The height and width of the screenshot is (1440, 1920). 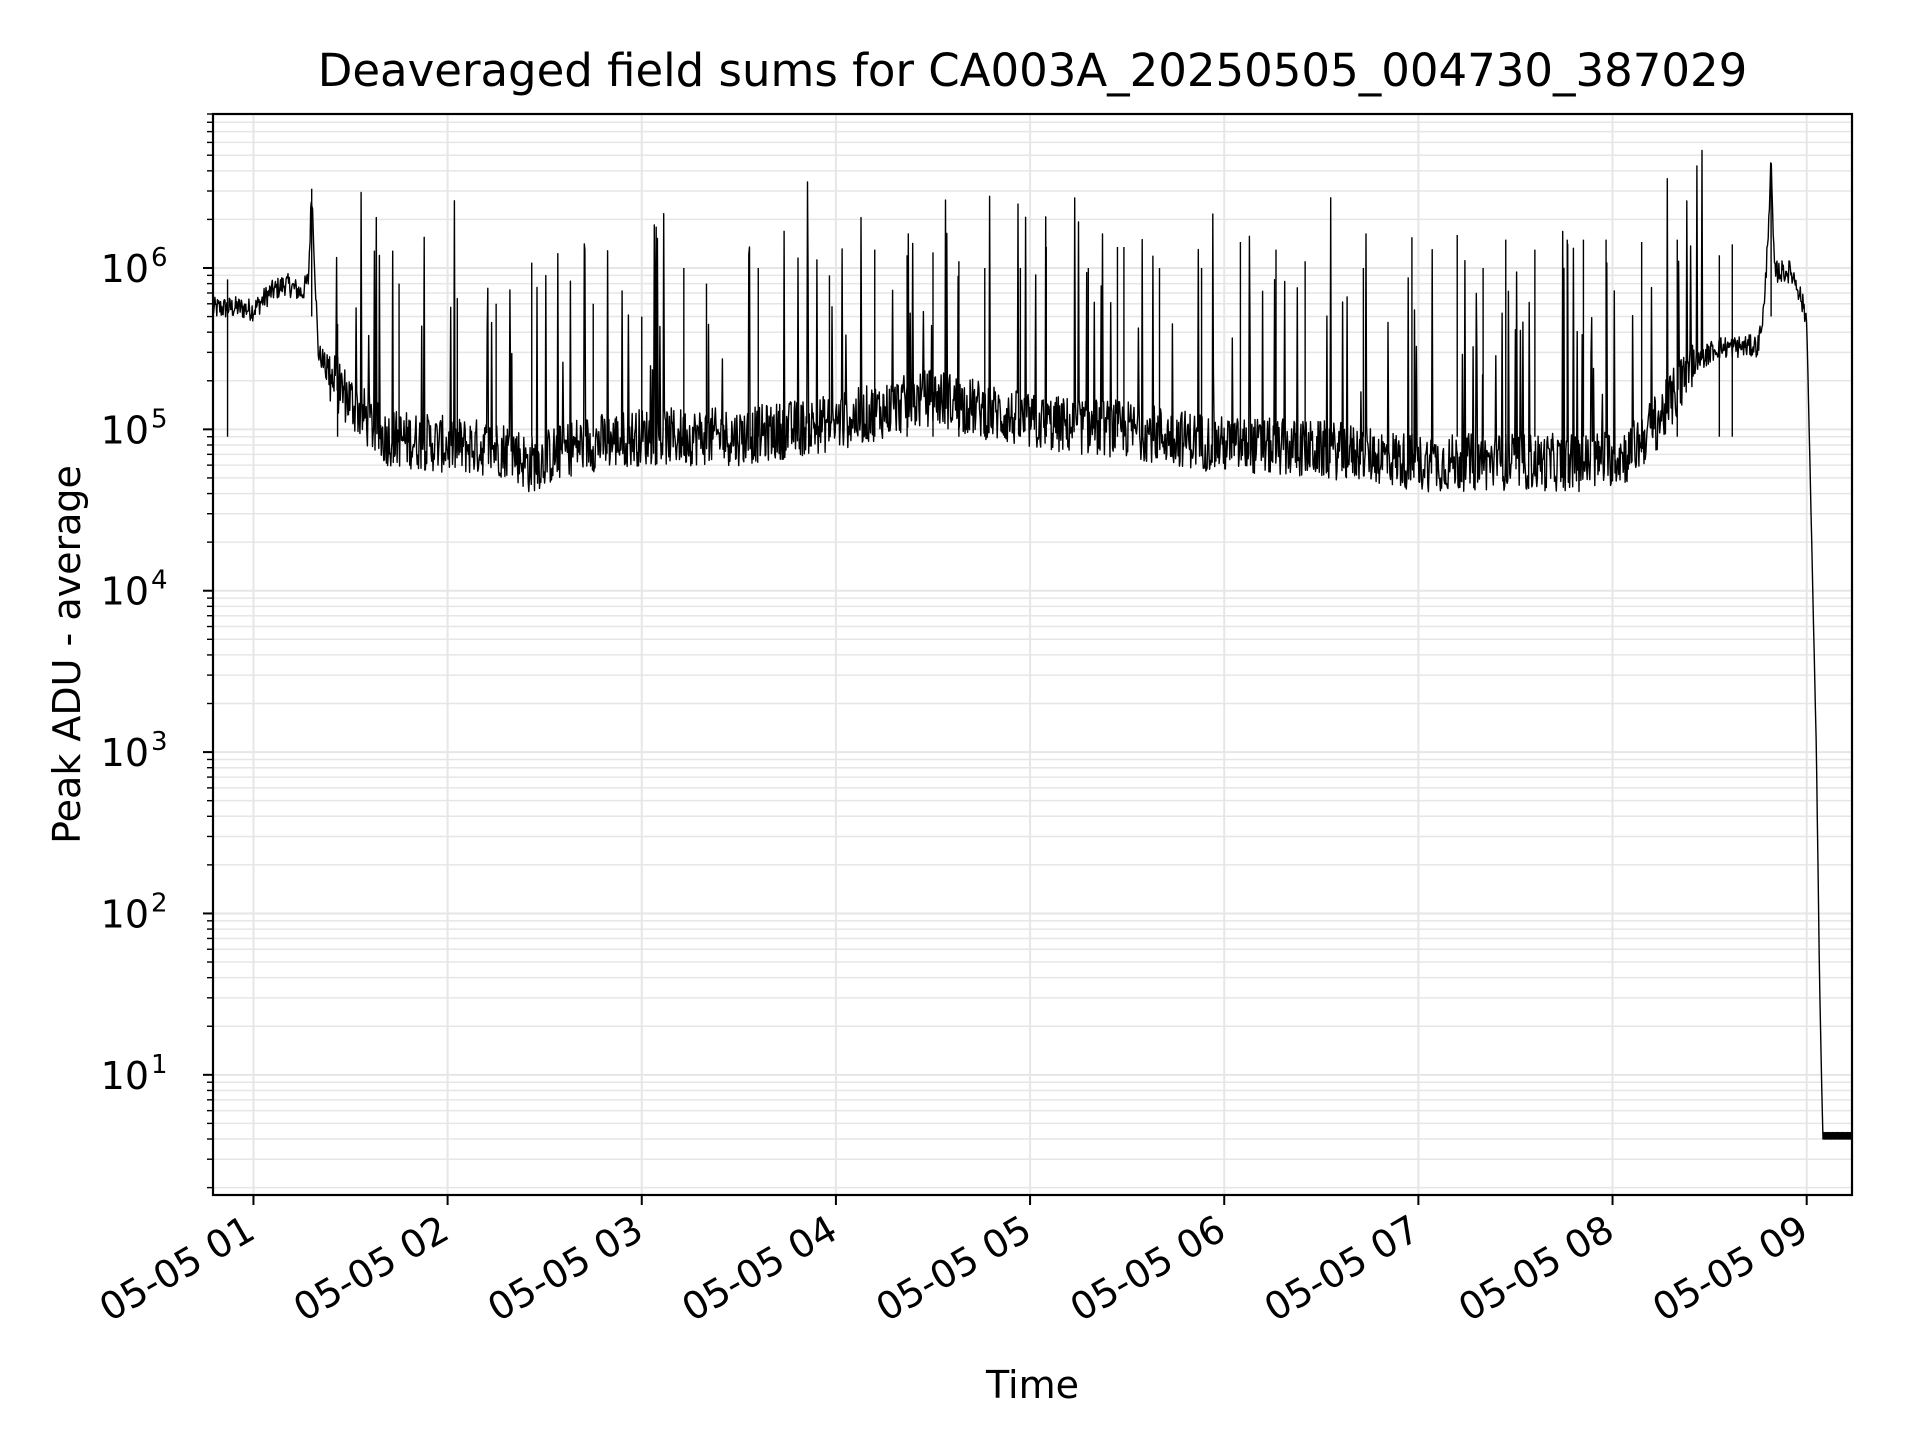 I want to click on x-tick-label: 05-05 09, so click(x=1730, y=1269).